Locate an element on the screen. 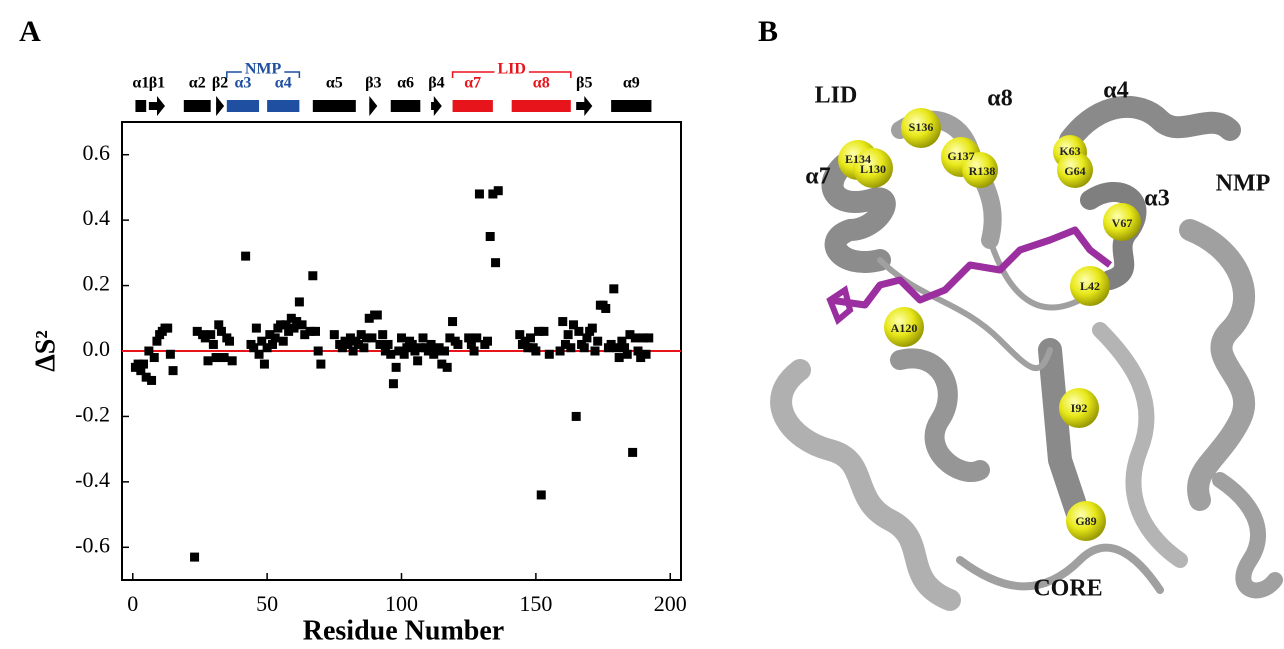  ss-label: β1 is located at coordinates (157, 83).